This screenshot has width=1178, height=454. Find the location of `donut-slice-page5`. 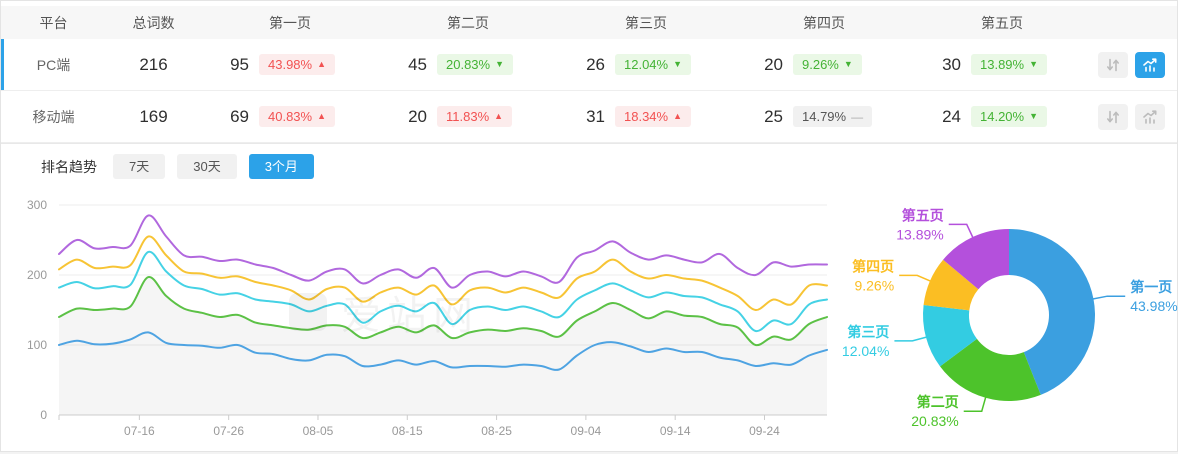

donut-slice-page5 is located at coordinates (976, 259).